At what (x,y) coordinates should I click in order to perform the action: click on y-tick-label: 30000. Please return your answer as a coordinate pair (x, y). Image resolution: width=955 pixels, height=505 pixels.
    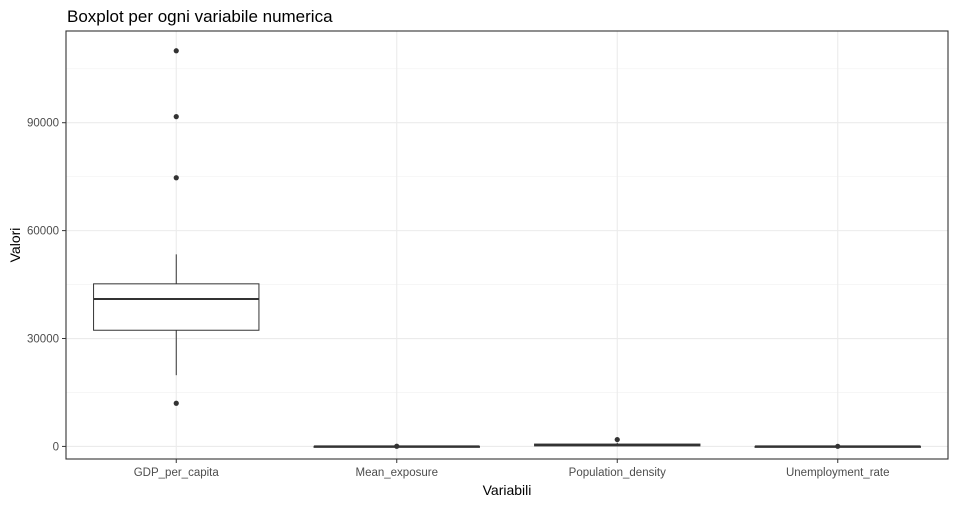
    Looking at the image, I should click on (43, 340).